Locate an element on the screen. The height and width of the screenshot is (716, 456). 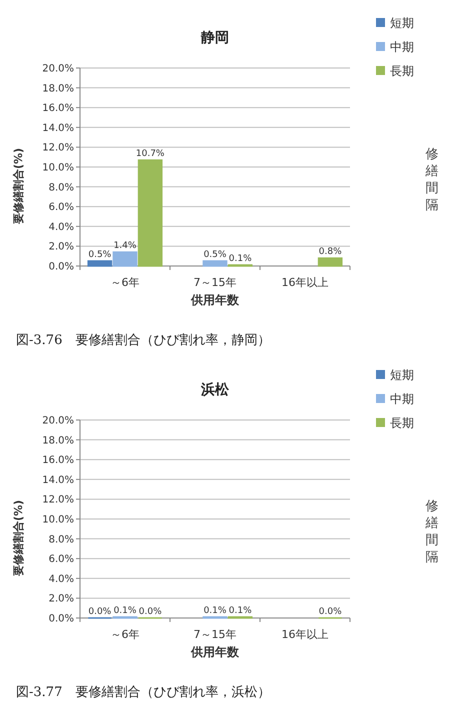
data-label: 0.8% is located at coordinates (330, 252).